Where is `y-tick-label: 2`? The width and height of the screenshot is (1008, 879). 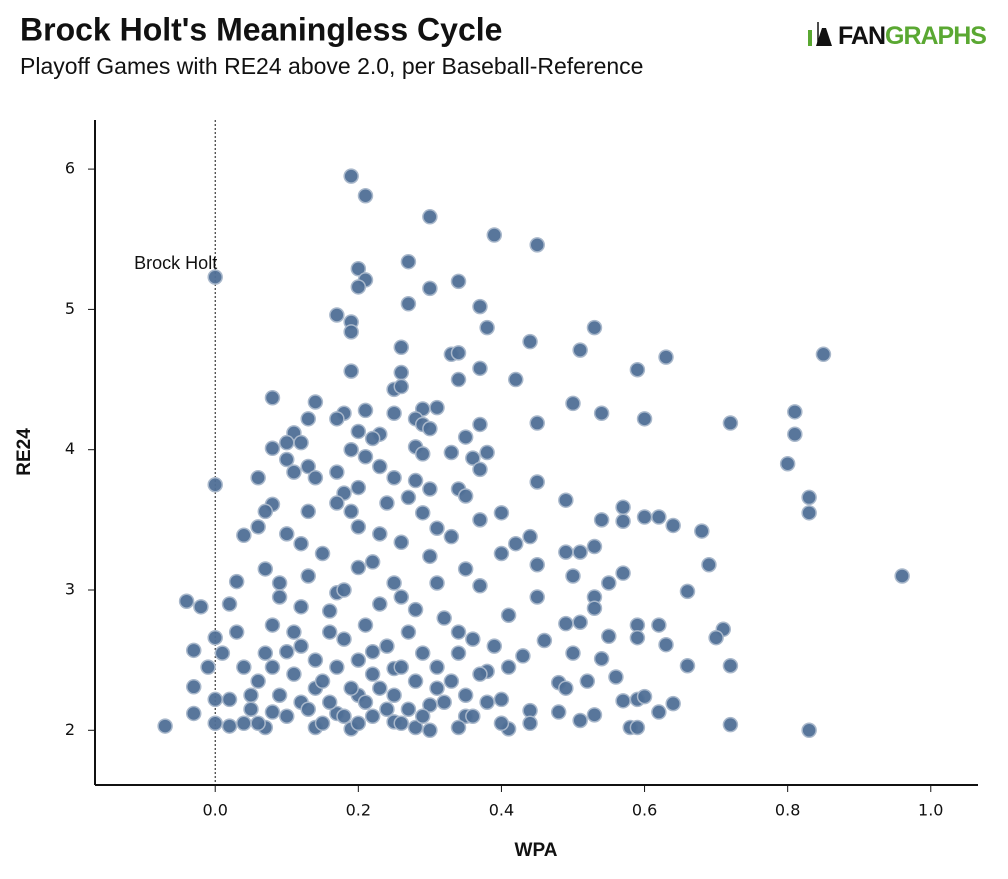
y-tick-label: 2 is located at coordinates (70, 729).